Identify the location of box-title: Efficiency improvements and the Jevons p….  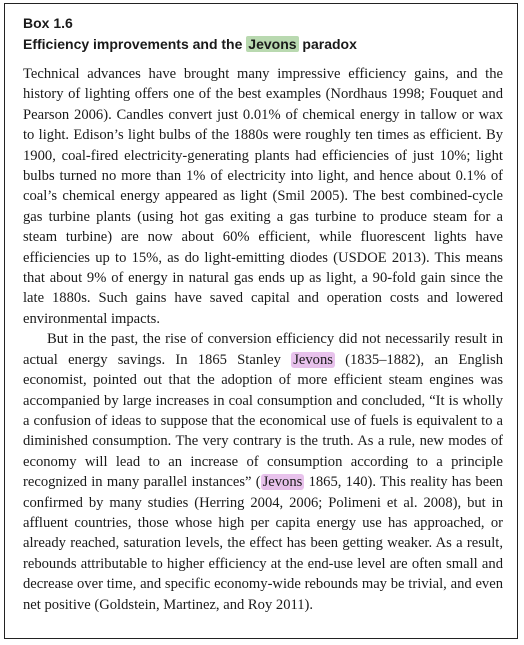
(263, 44).